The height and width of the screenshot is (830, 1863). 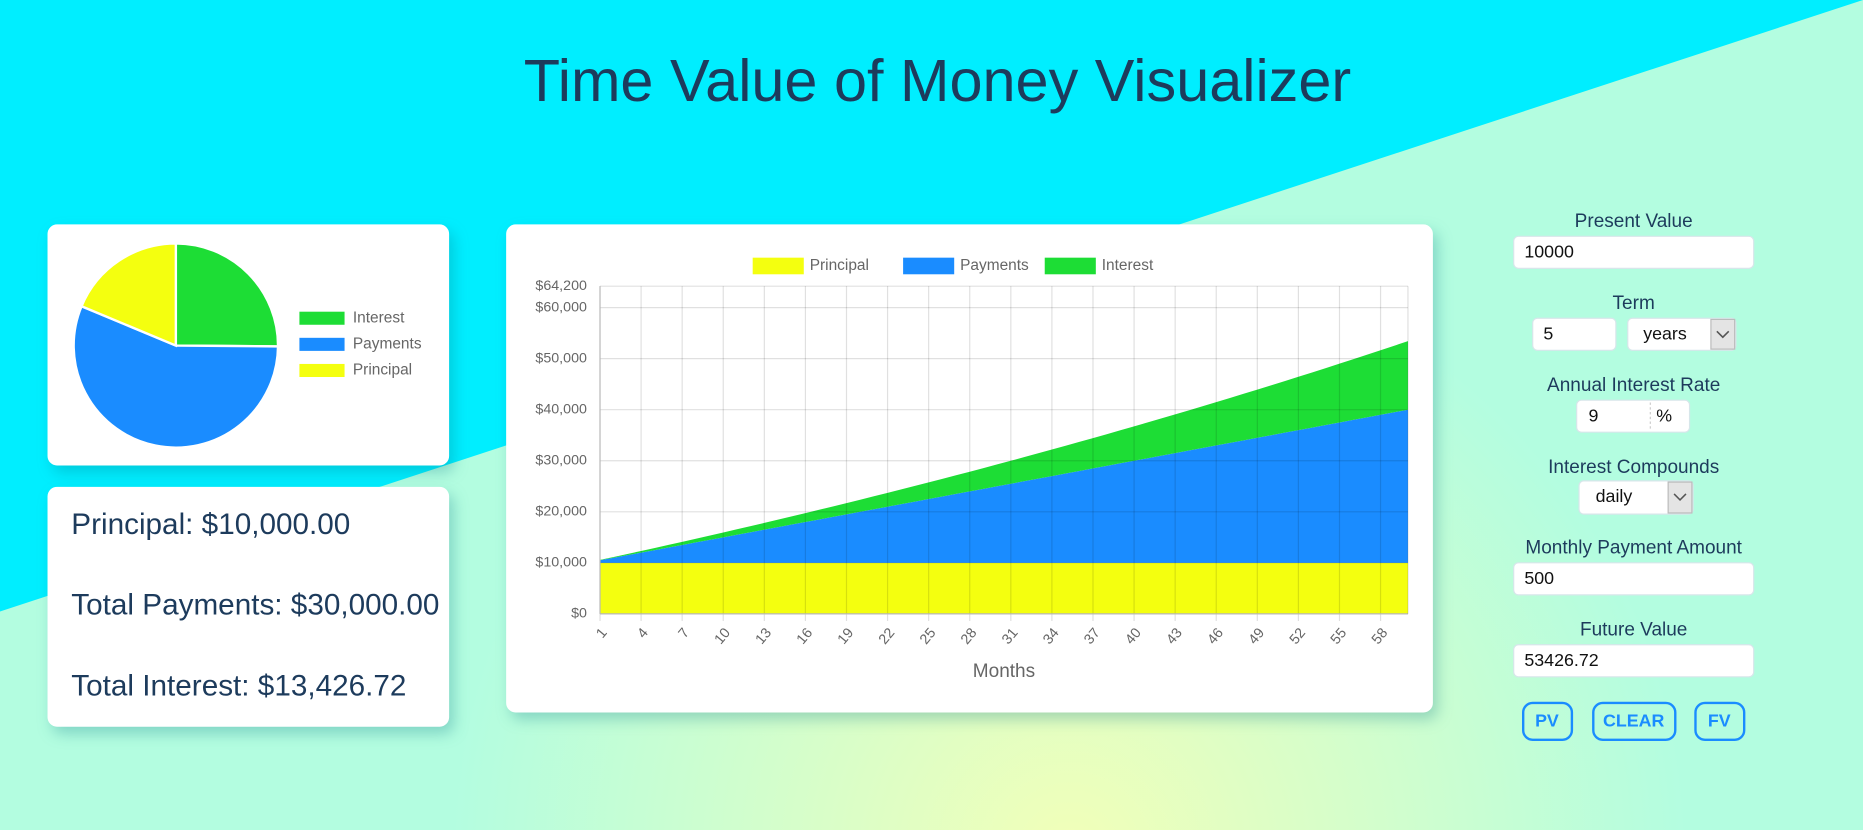 What do you see at coordinates (1004, 671) in the screenshot?
I see `x-axis-title: Months` at bounding box center [1004, 671].